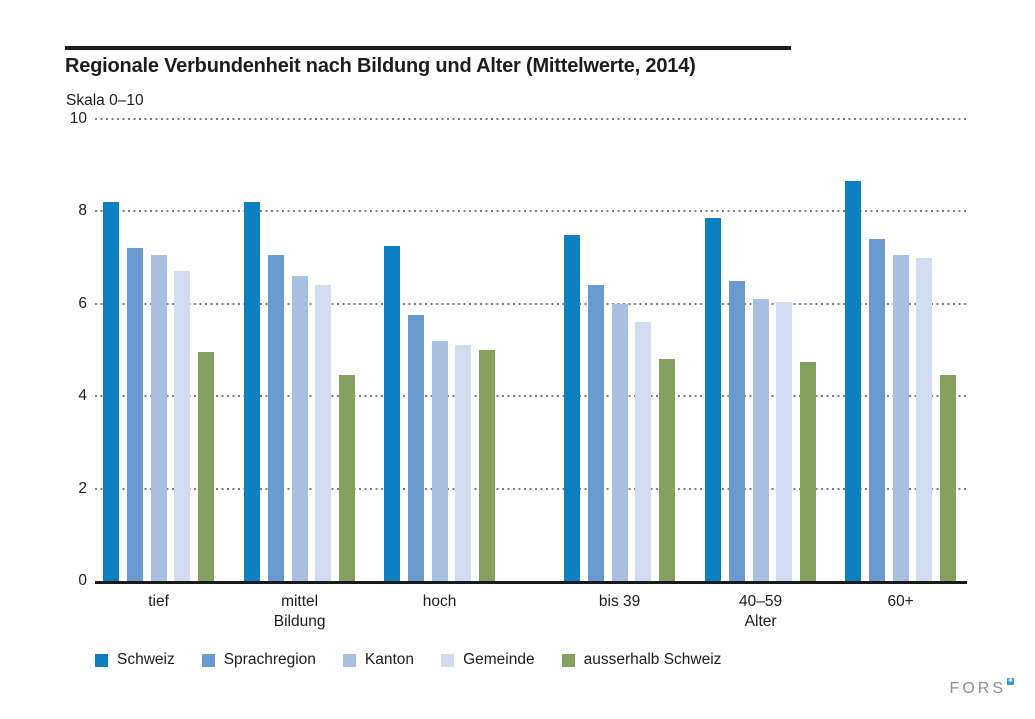 The width and height of the screenshot is (1035, 719). I want to click on y-tick-label-6: 6, so click(82, 303).